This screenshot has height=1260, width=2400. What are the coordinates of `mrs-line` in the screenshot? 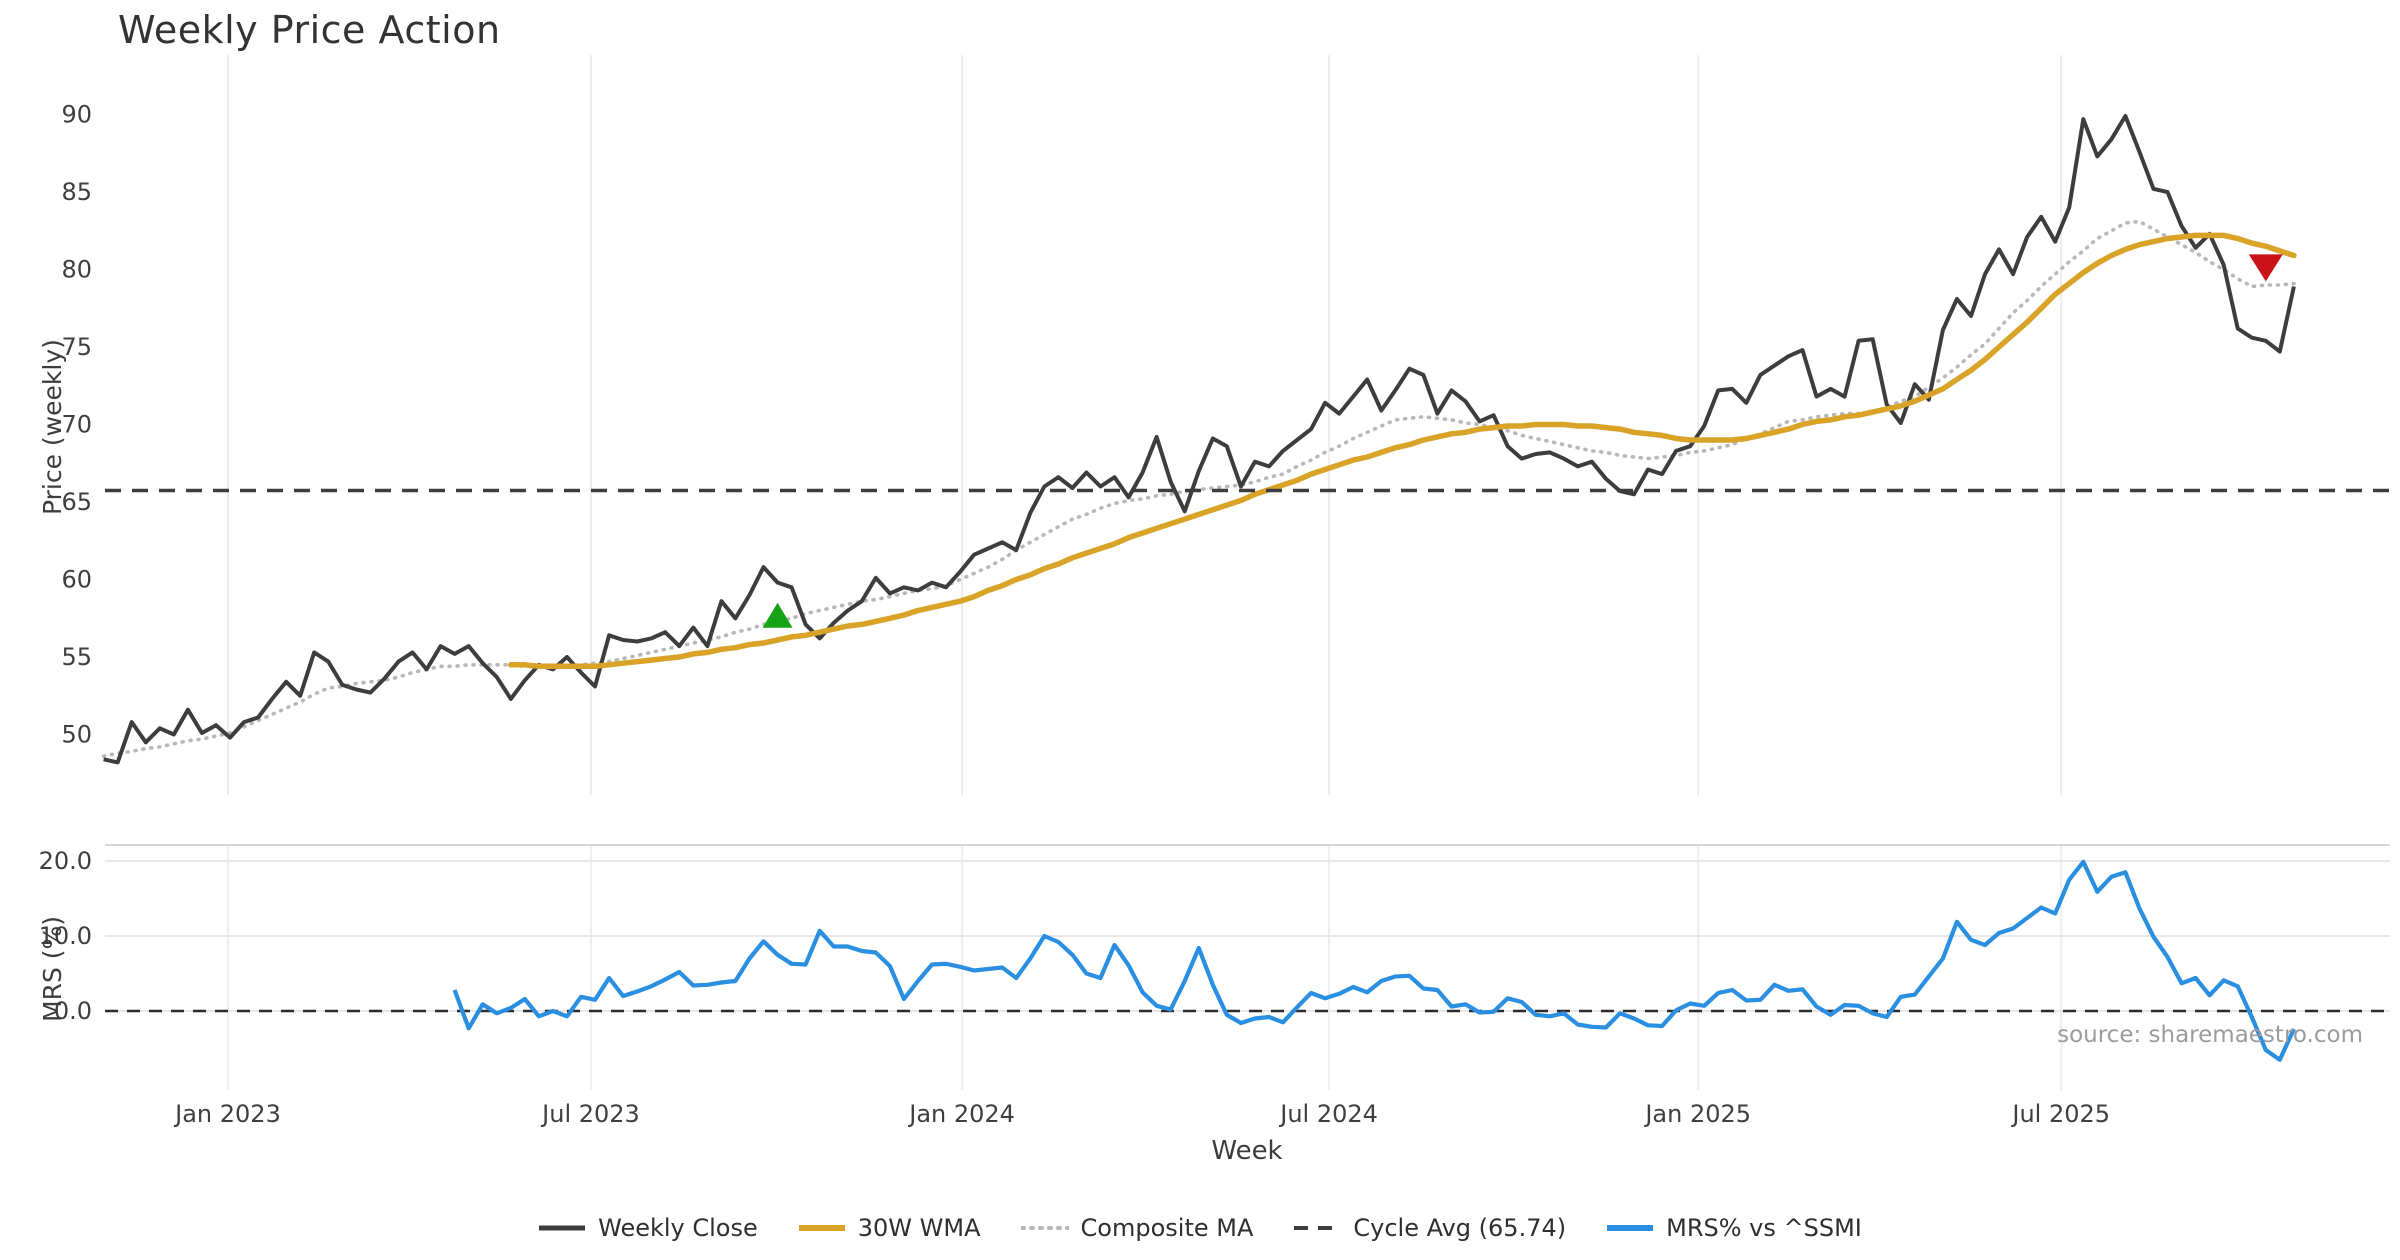 It's located at (1374, 960).